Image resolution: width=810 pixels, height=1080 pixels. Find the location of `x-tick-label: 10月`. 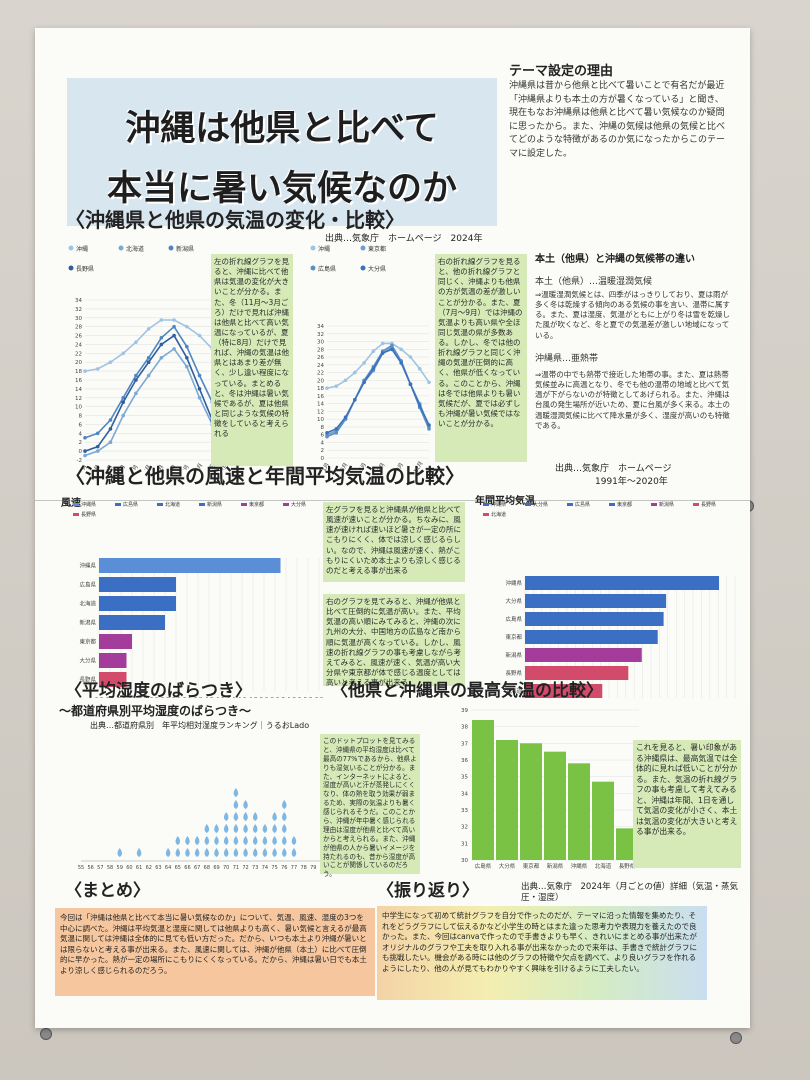

x-tick-label: 10月 is located at coordinates (198, 466).